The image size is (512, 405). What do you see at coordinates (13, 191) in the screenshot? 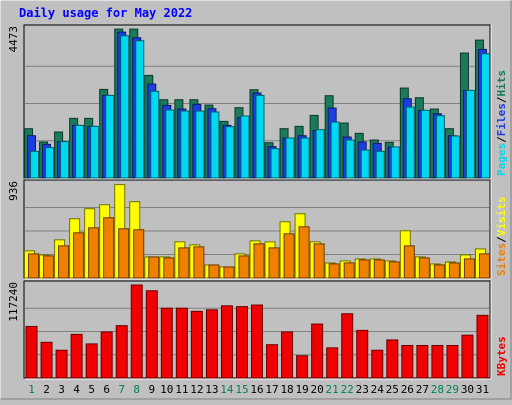
I see `panel-middle-ymax-label: 936` at bounding box center [13, 191].